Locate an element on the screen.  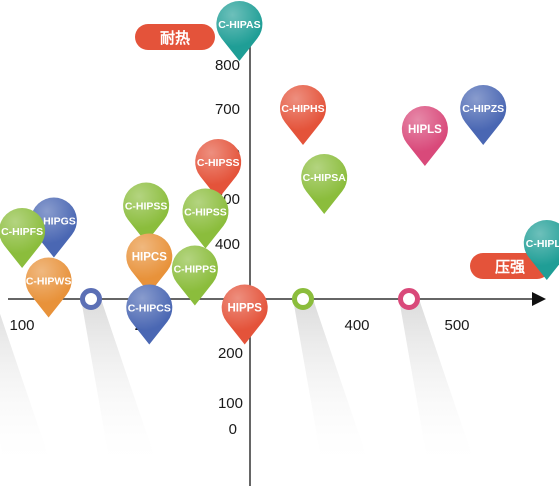
data-pin: C-HIPHS is located at coordinates (303, 115).